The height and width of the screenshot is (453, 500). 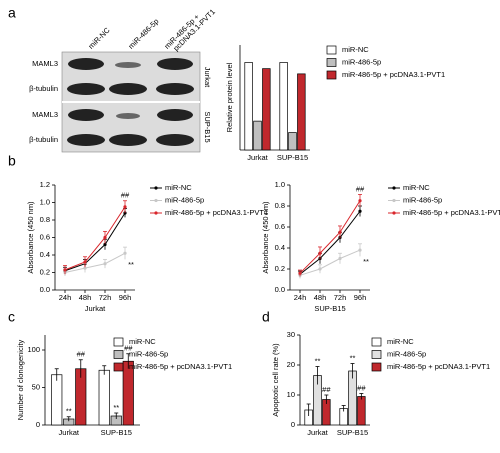 I want to click on y-tick-label: 30, so click(x=291, y=334).